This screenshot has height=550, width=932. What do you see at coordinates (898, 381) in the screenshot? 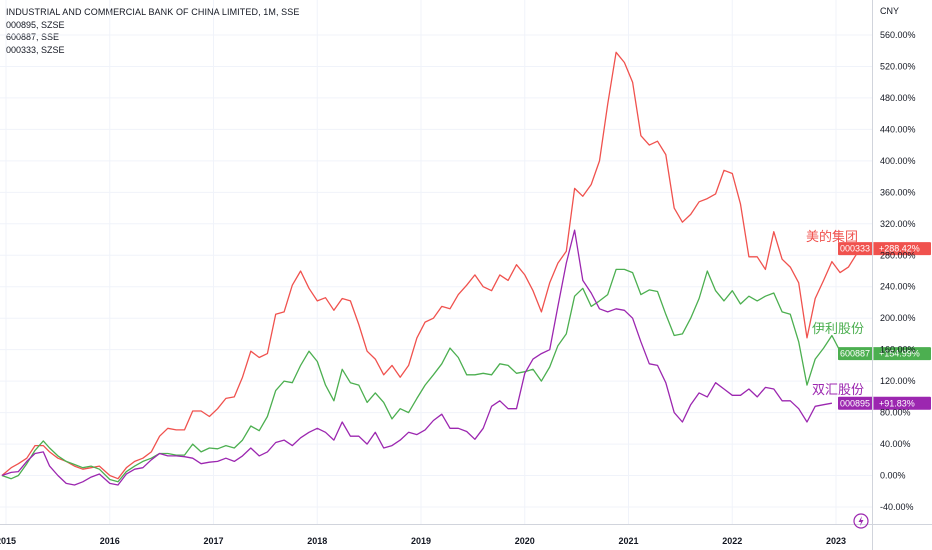
I see `y-tick-label: 120.00%` at bounding box center [898, 381].